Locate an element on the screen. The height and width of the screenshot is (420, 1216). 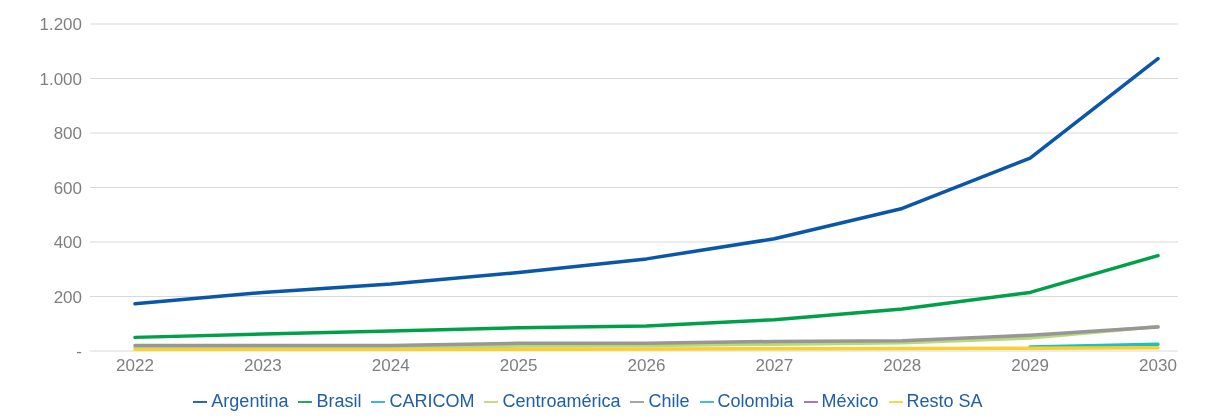
y-tick-label: 1.000 is located at coordinates (60, 79).